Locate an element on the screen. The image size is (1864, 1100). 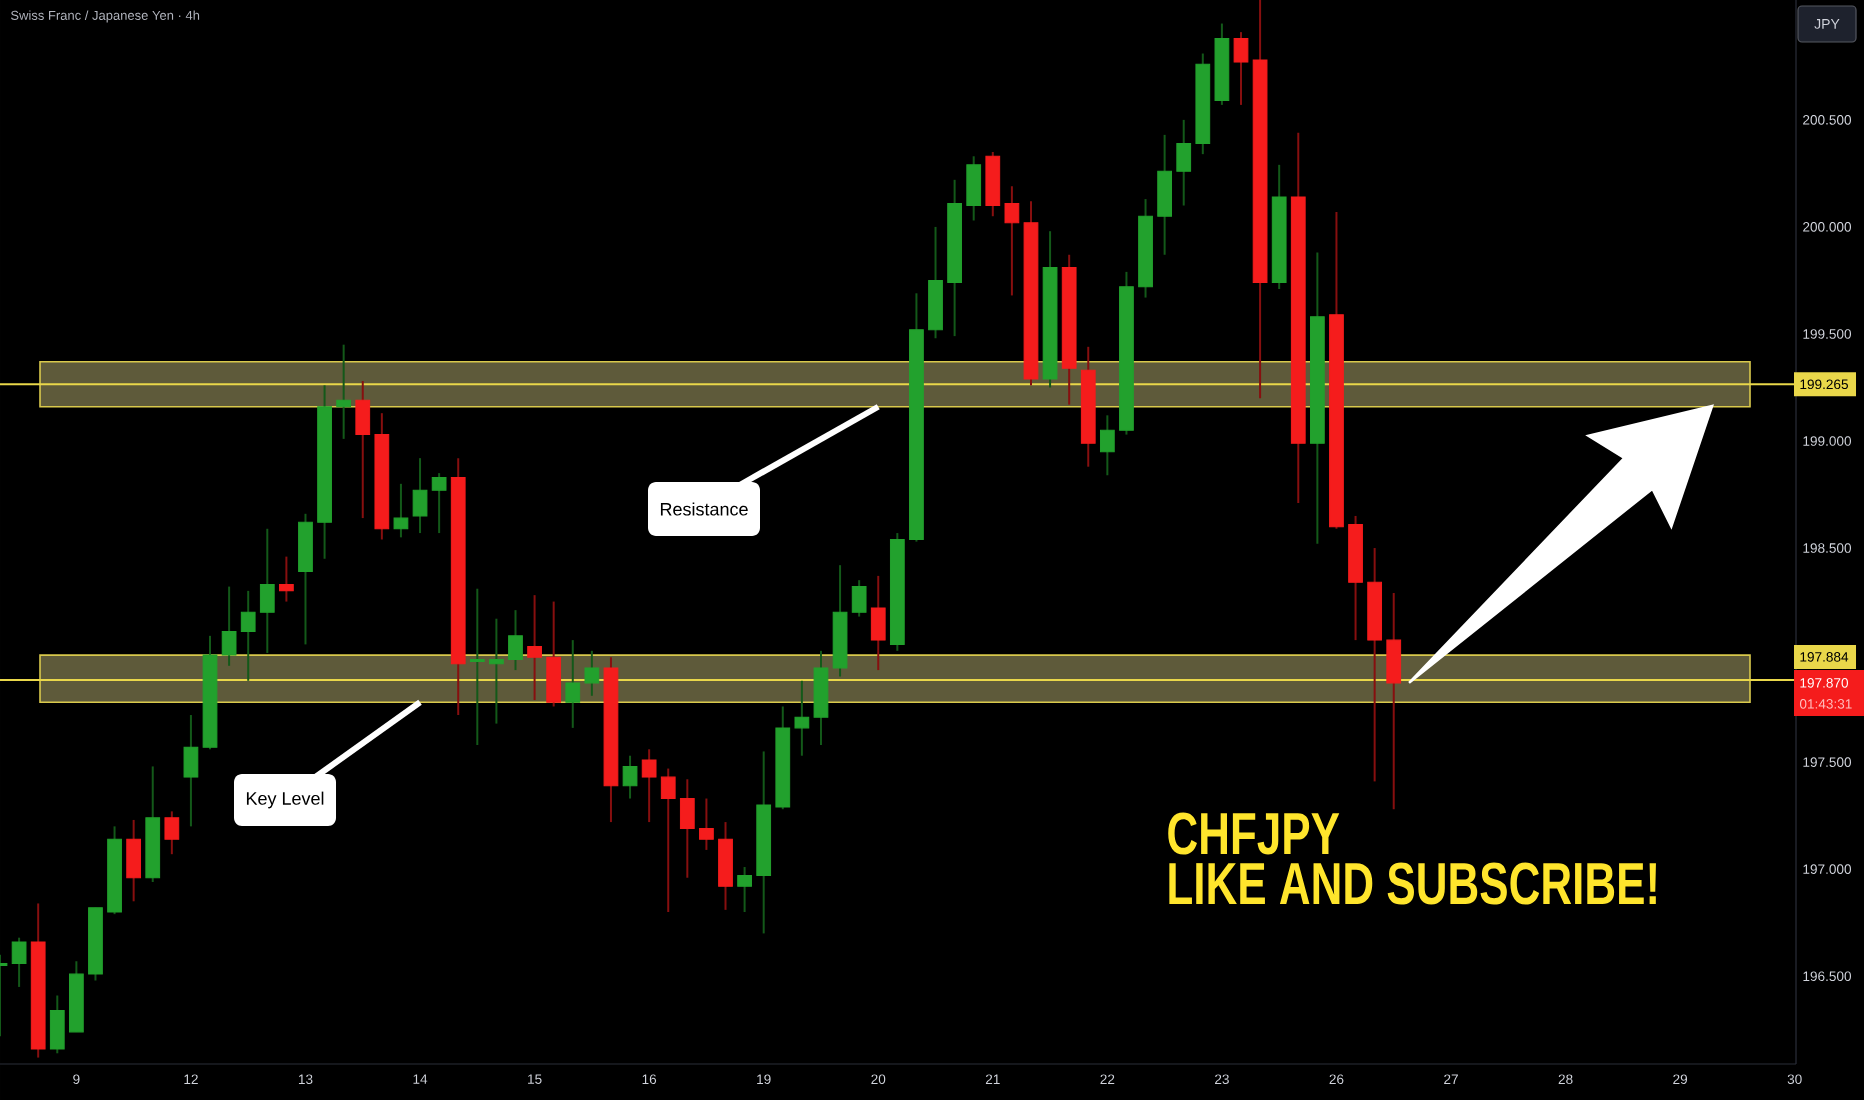
annotation: CHFJPY is located at coordinates (1254, 833).